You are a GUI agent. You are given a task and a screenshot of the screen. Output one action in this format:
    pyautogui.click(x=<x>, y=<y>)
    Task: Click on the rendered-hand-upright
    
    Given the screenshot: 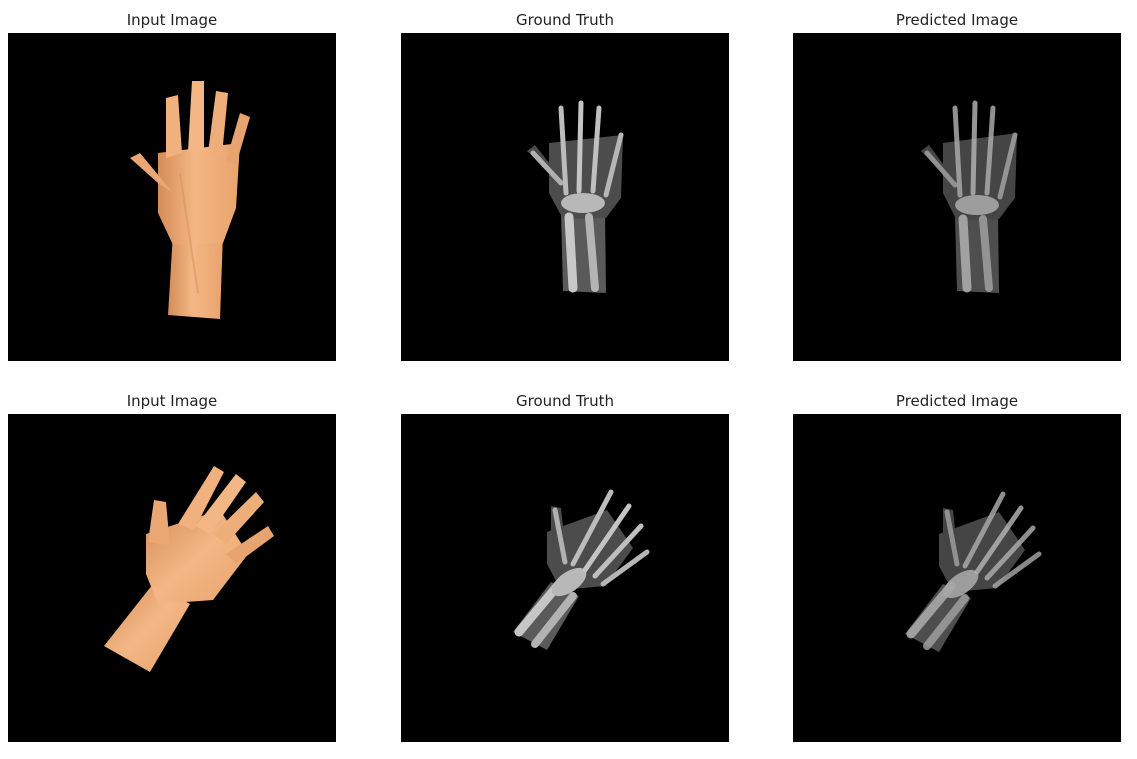 What is the action you would take?
    pyautogui.click(x=190, y=200)
    